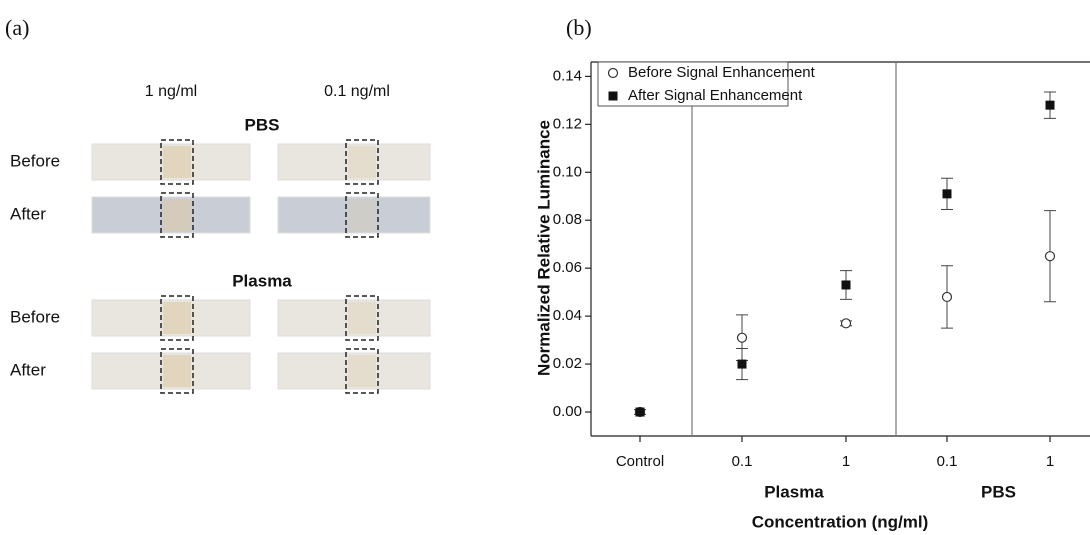 The height and width of the screenshot is (535, 1090). Describe the element at coordinates (567, 123) in the screenshot. I see `y-tick-label: 0.12` at that location.